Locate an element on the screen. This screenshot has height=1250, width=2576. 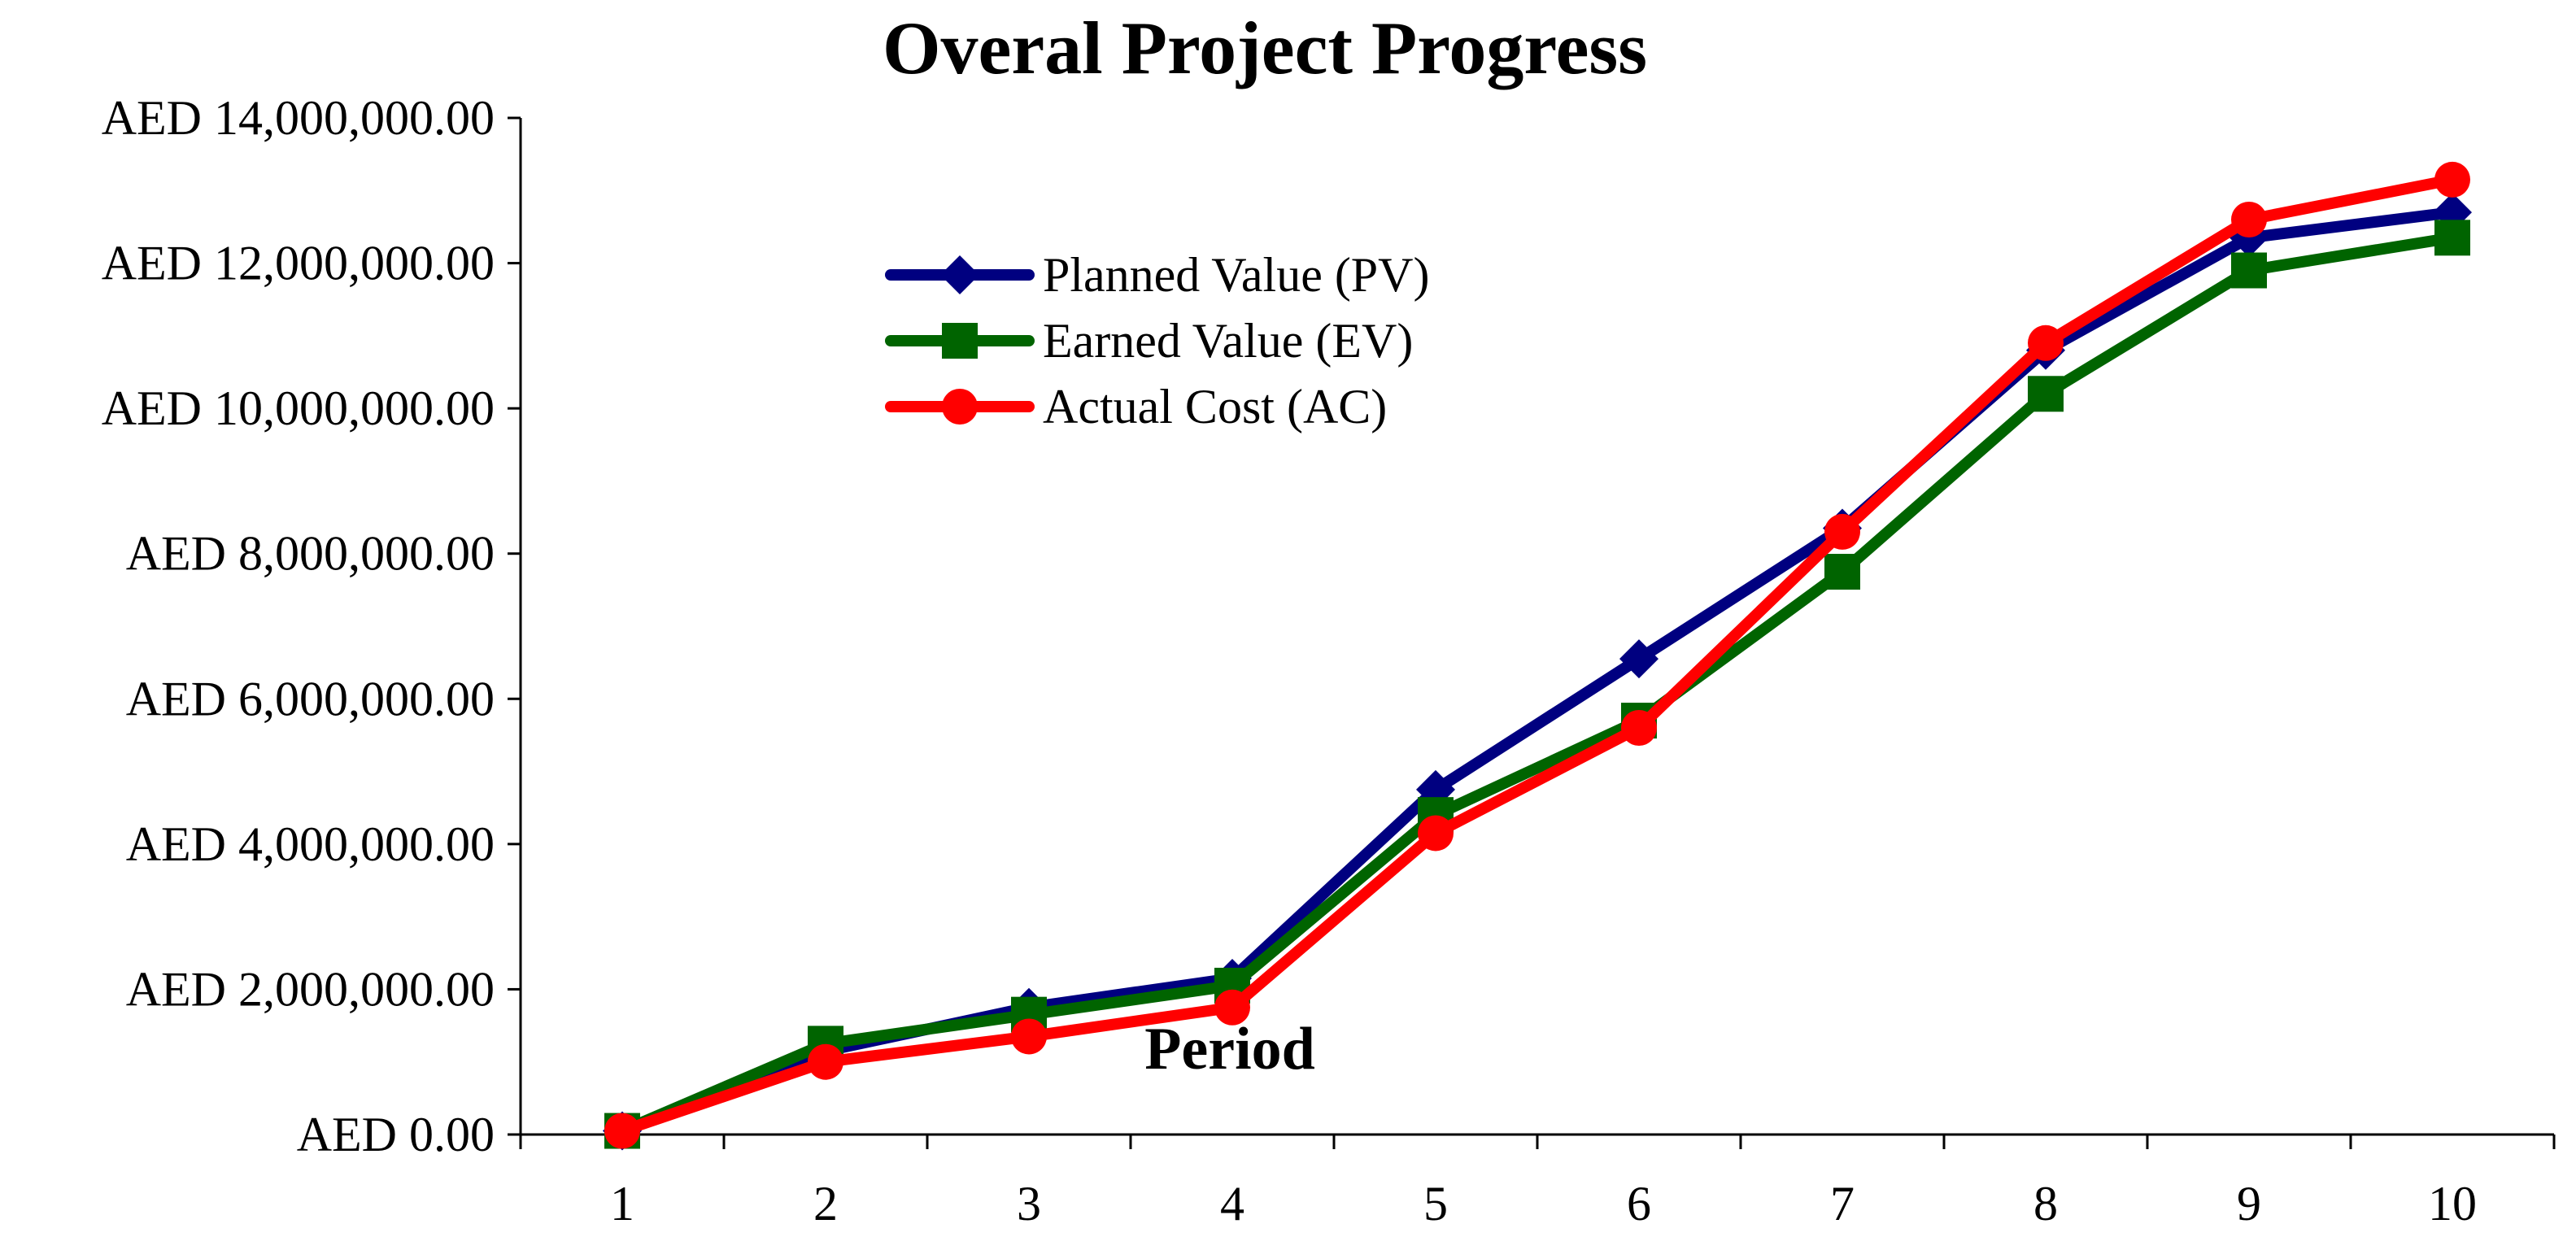
chart-title: Overal Project Progress is located at coordinates (1265, 48).